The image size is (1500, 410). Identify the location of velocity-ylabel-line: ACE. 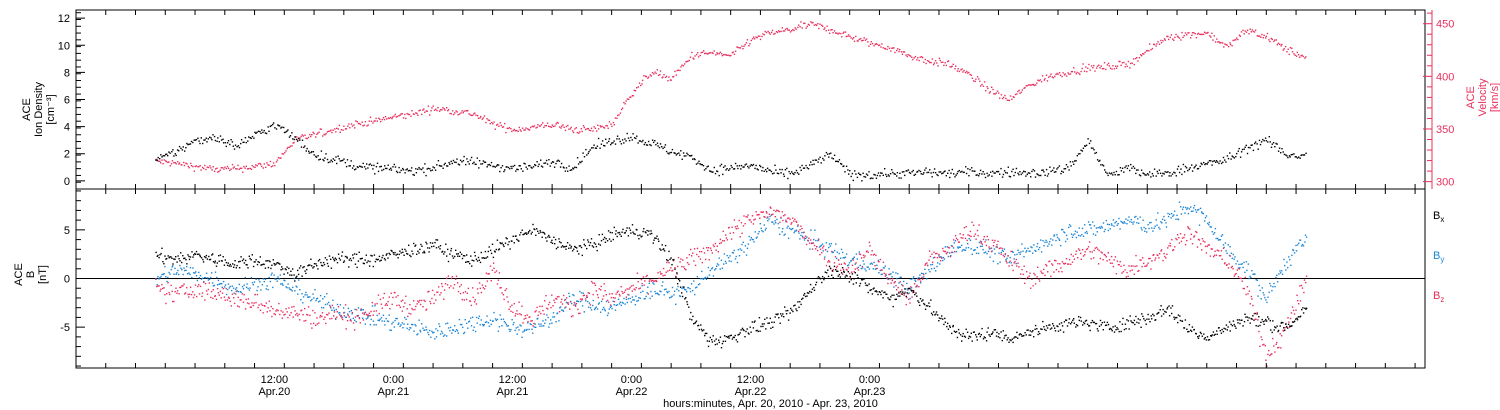
(1471, 97).